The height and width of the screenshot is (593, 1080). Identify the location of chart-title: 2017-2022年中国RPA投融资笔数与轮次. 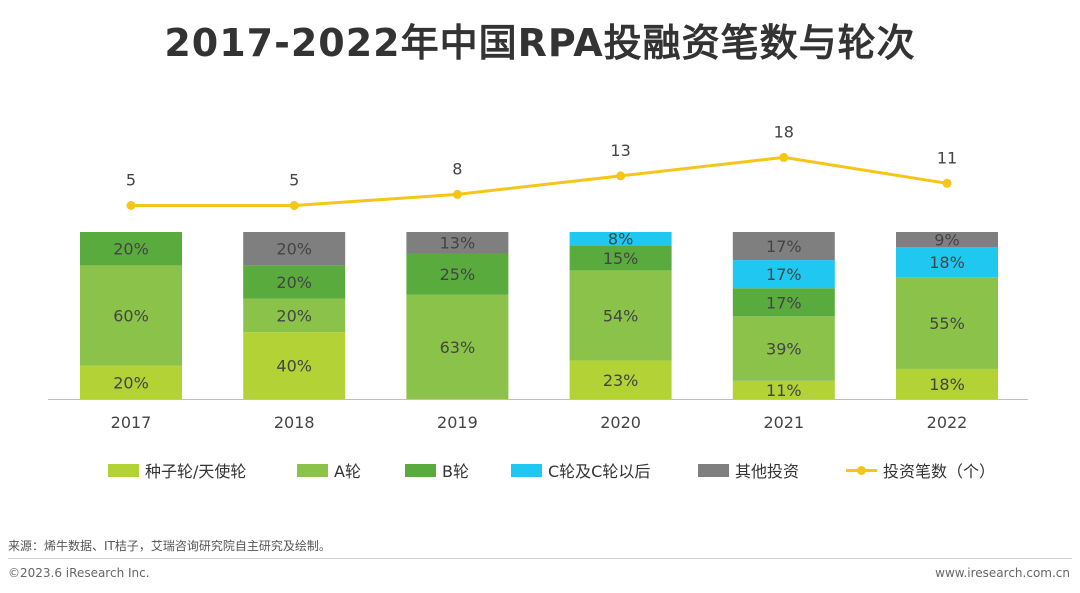
(540, 43).